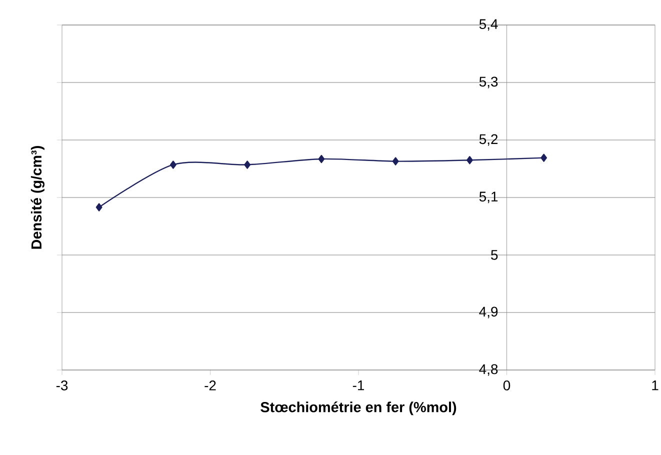  I want to click on x-tick-label: -3, so click(62, 385).